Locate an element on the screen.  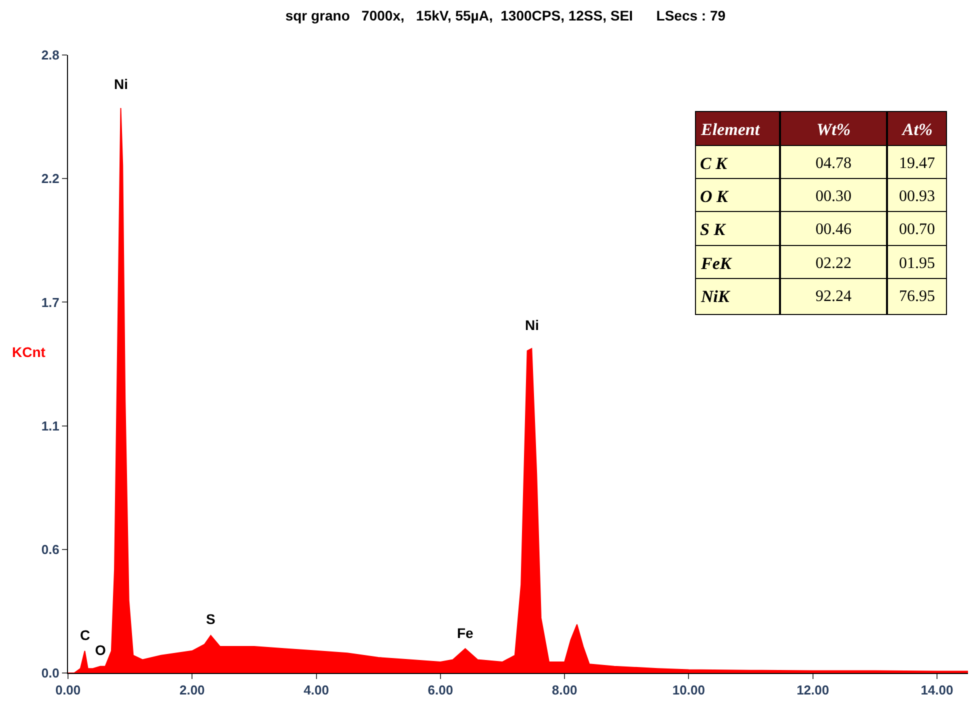
annotation: S K is located at coordinates (713, 230).